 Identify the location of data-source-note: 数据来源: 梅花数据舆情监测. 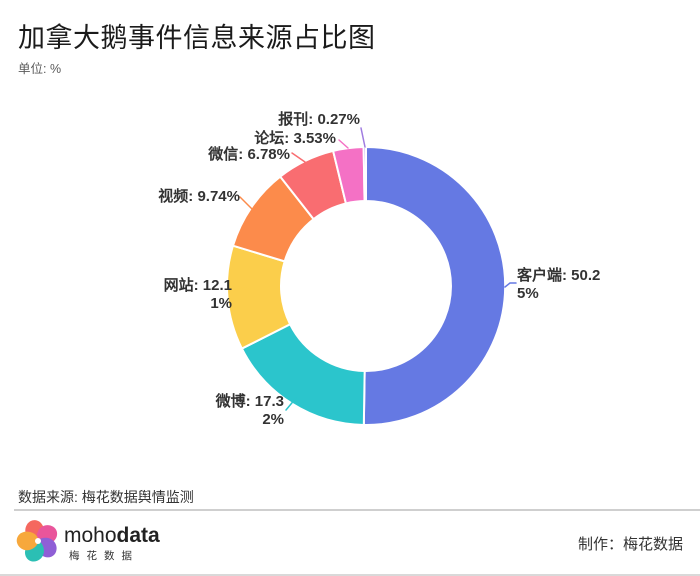
(106, 497).